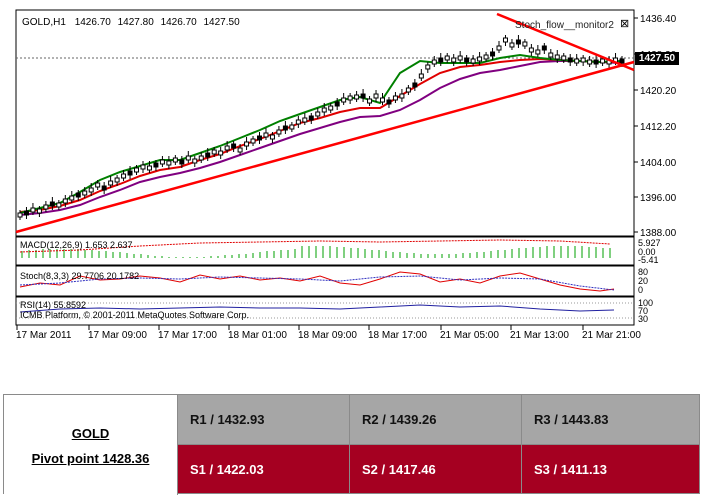  I want to click on price-axis-label: 1420.20, so click(658, 91).